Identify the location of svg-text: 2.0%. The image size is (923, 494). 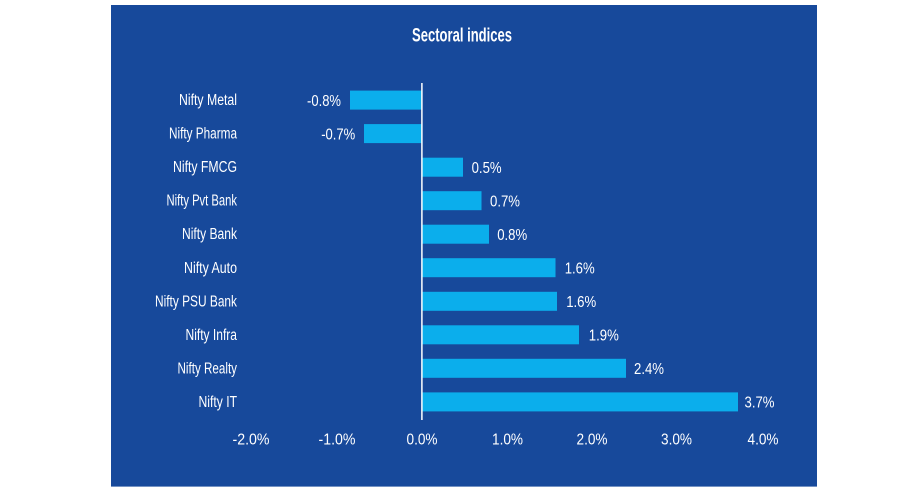
(592, 439).